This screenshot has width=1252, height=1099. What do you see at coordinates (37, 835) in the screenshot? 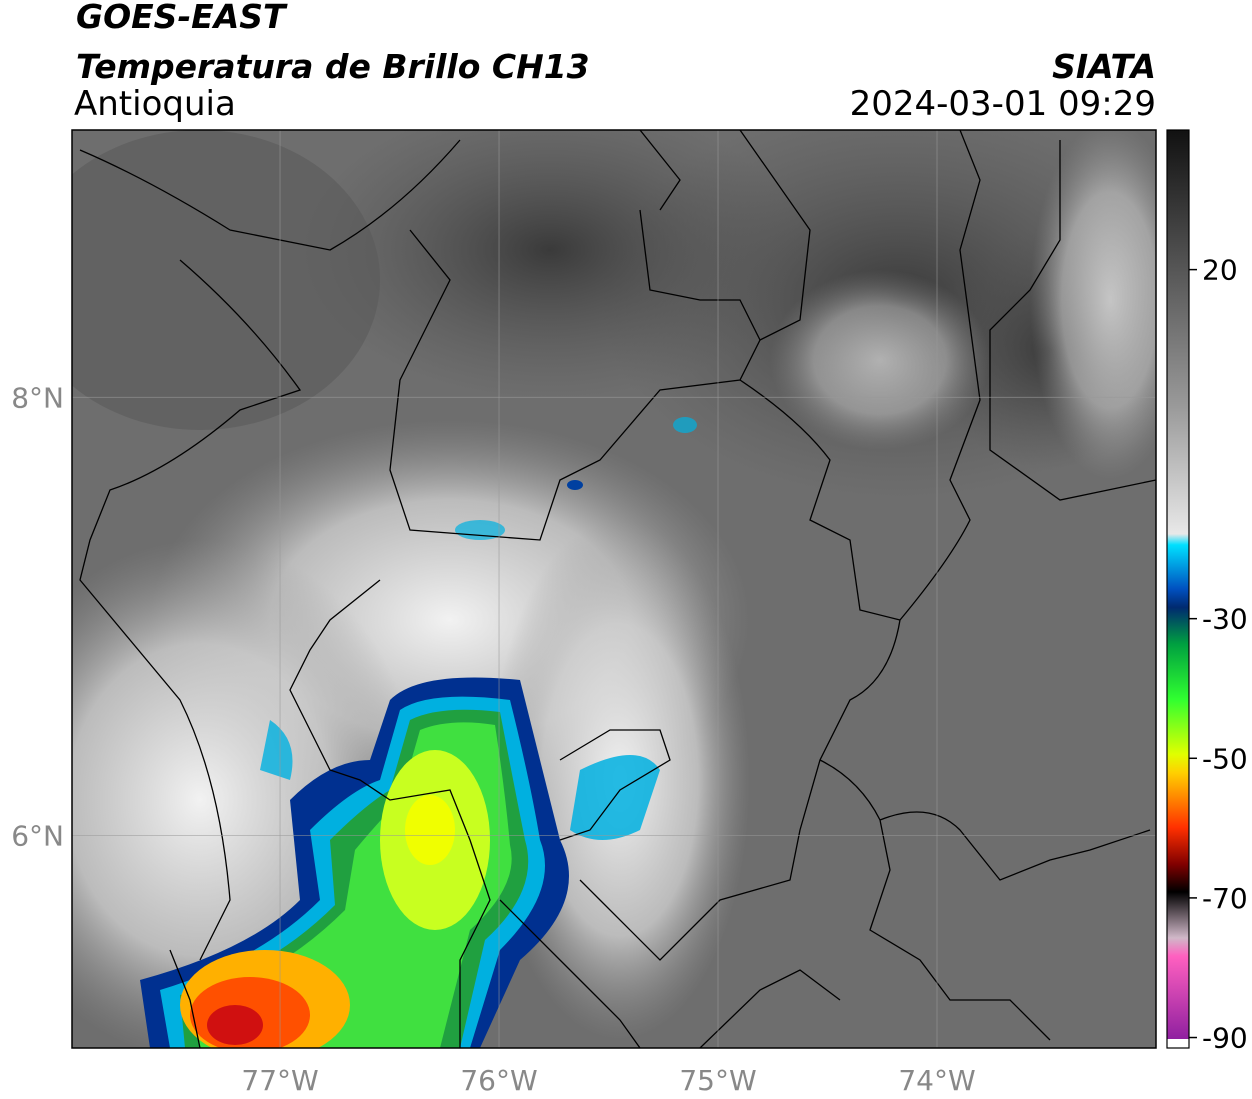
I see `y-tick-label: 6°N` at bounding box center [37, 835].